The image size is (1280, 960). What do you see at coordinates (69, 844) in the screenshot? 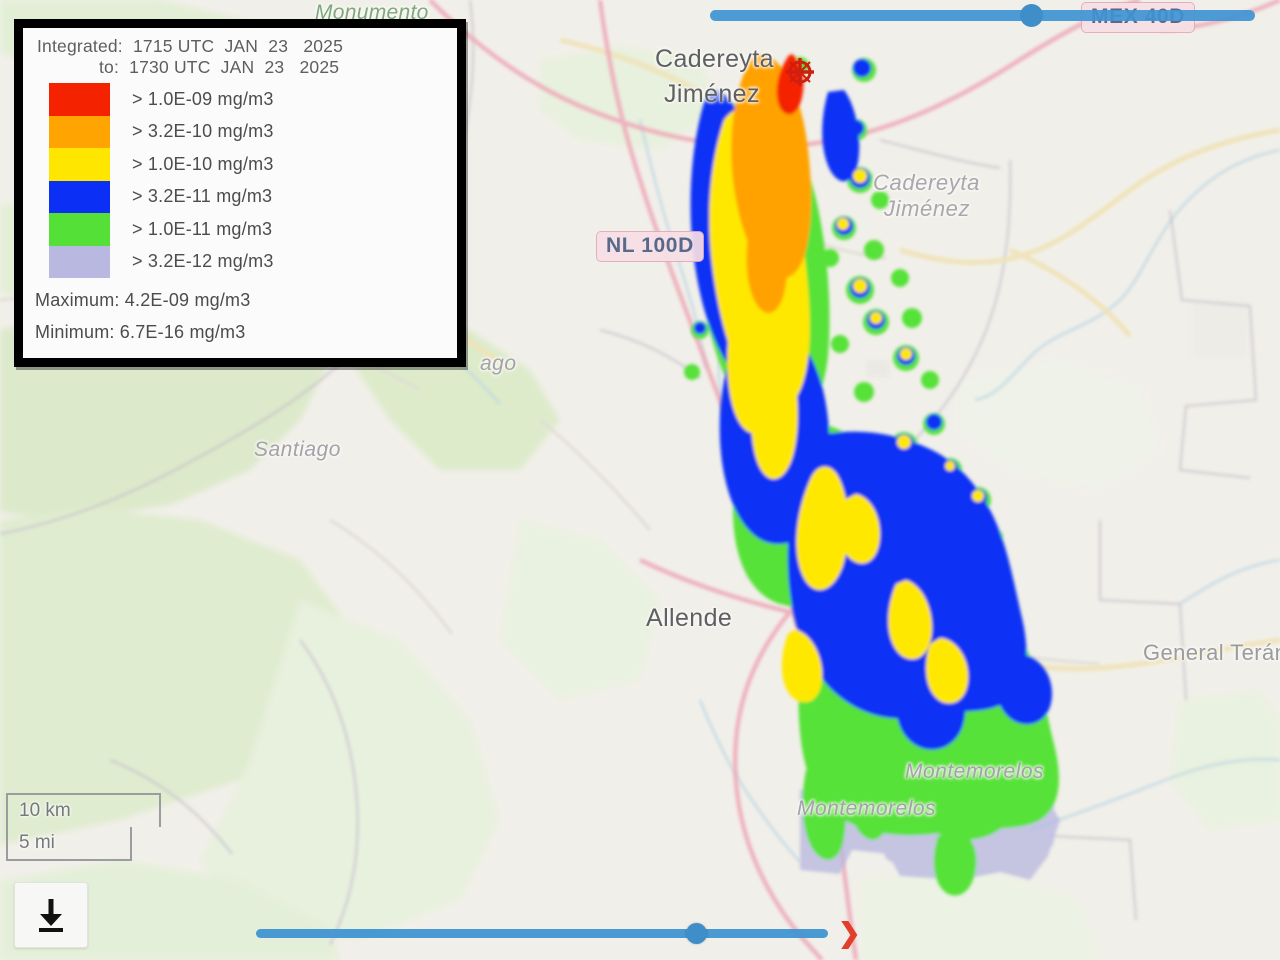
I see `scalebar-mi-row: 5 mi` at bounding box center [69, 844].